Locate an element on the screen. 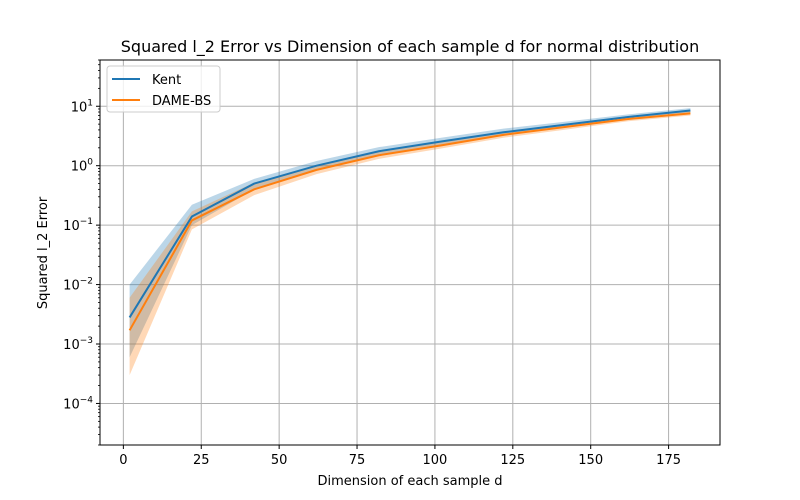 The image size is (800, 500). y-axis-label: Squared l_2 Error is located at coordinates (43, 252).